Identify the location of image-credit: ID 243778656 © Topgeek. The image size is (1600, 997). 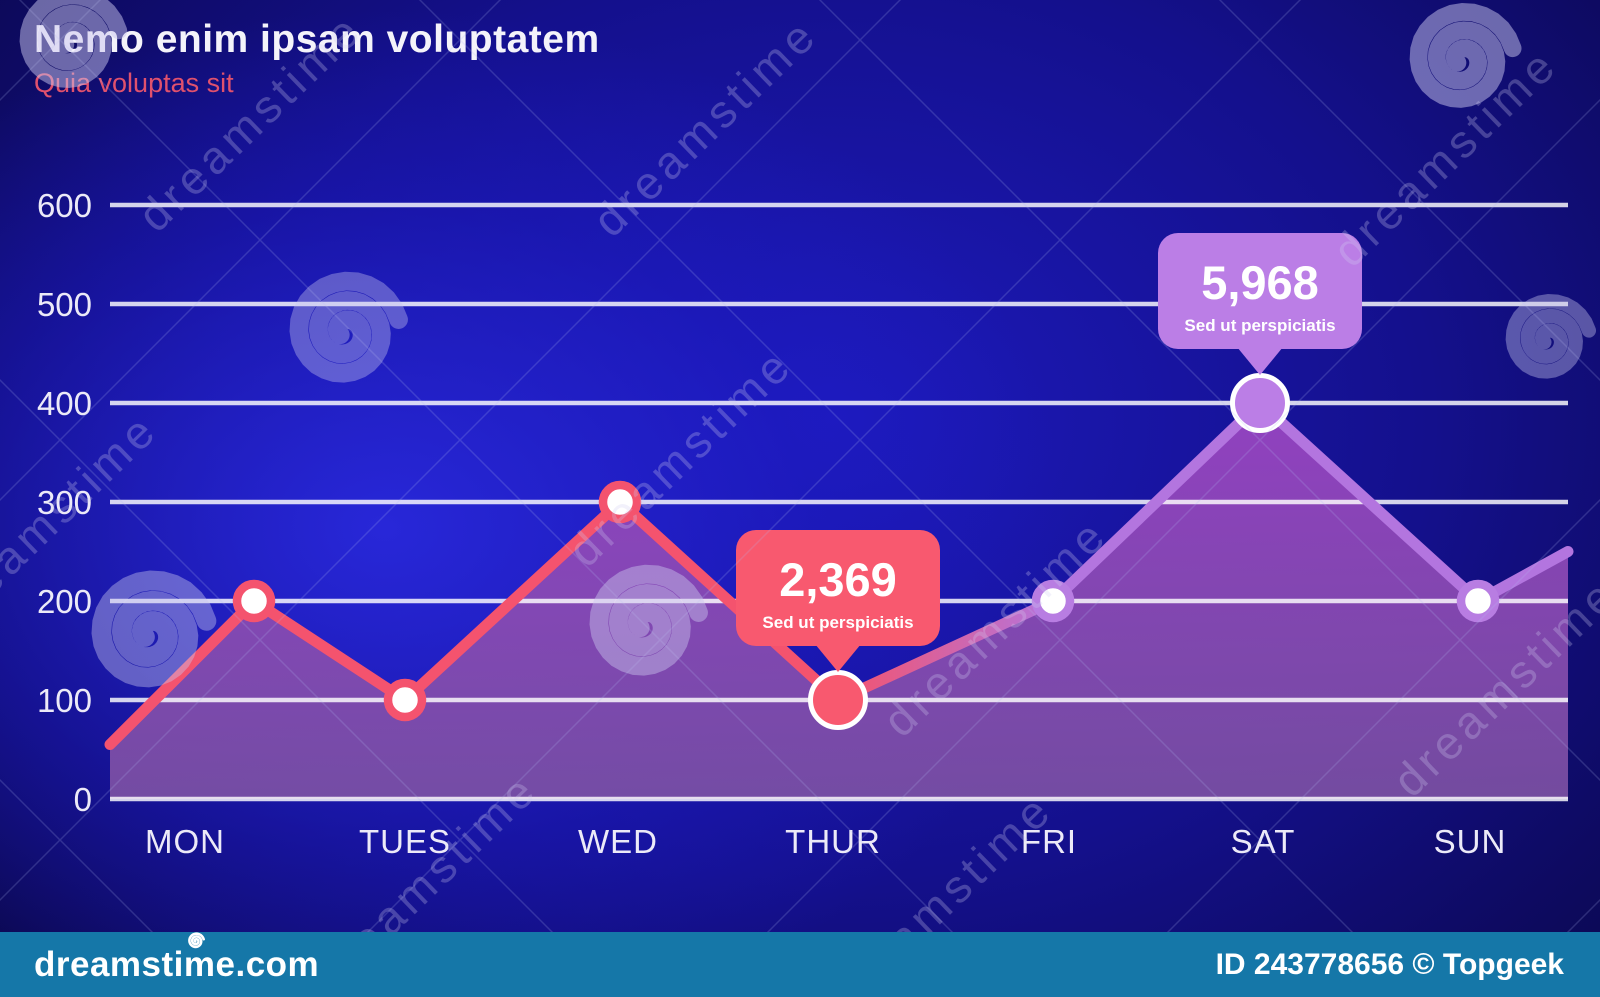
(1389, 964).